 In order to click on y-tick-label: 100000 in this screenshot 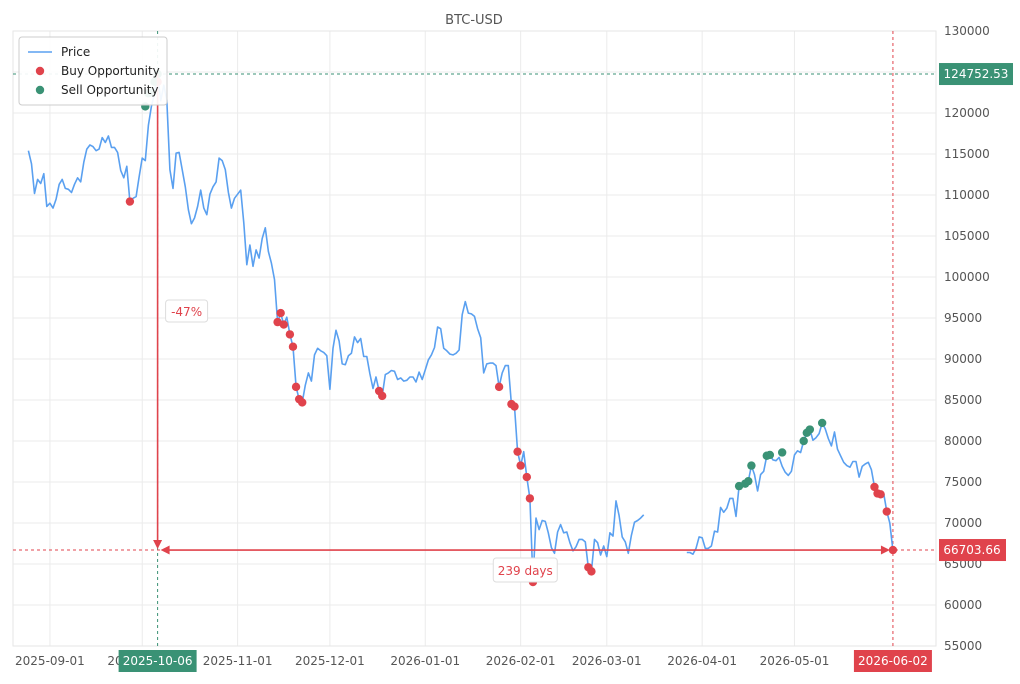, I will do `click(967, 277)`.